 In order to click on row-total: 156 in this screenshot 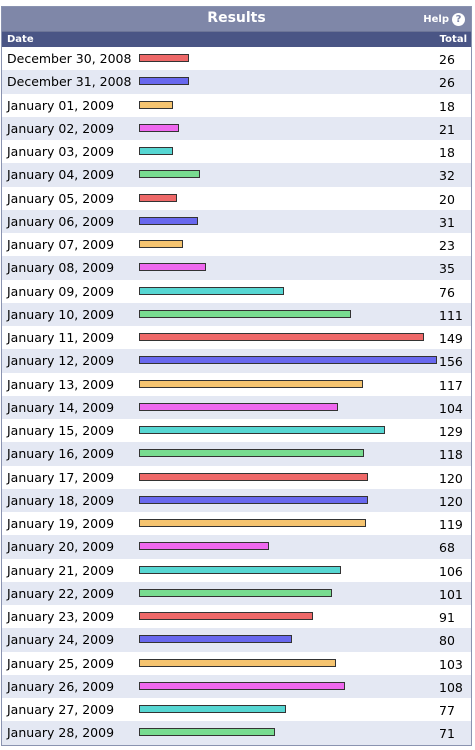, I will do `click(451, 362)`.